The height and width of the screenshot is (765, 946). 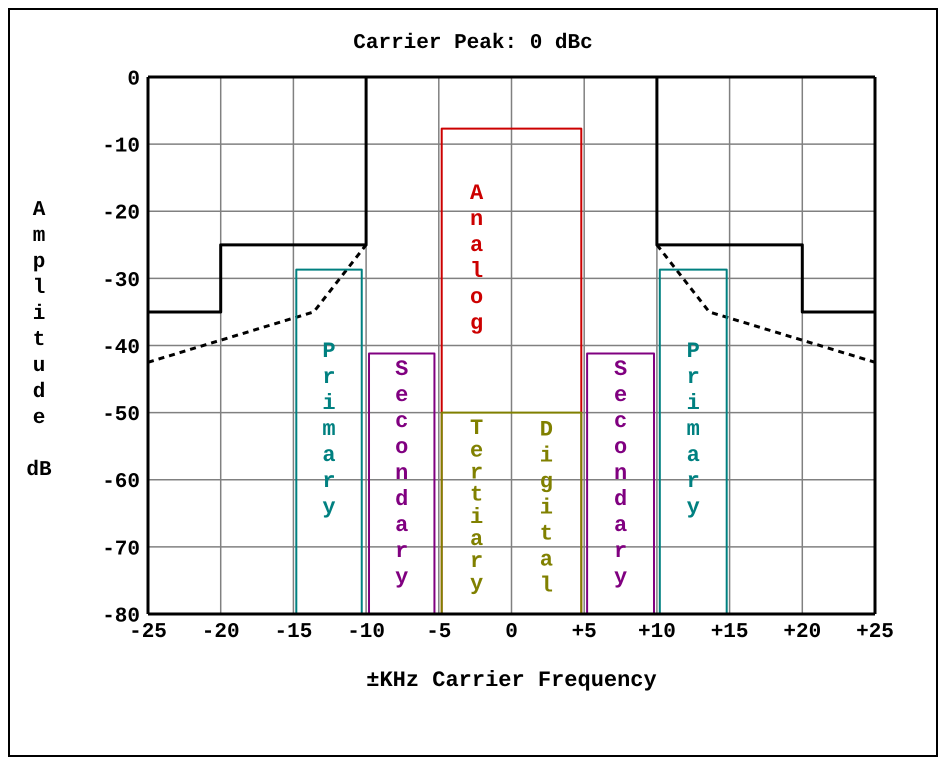 I want to click on x-tick-label: +10, so click(x=657, y=632).